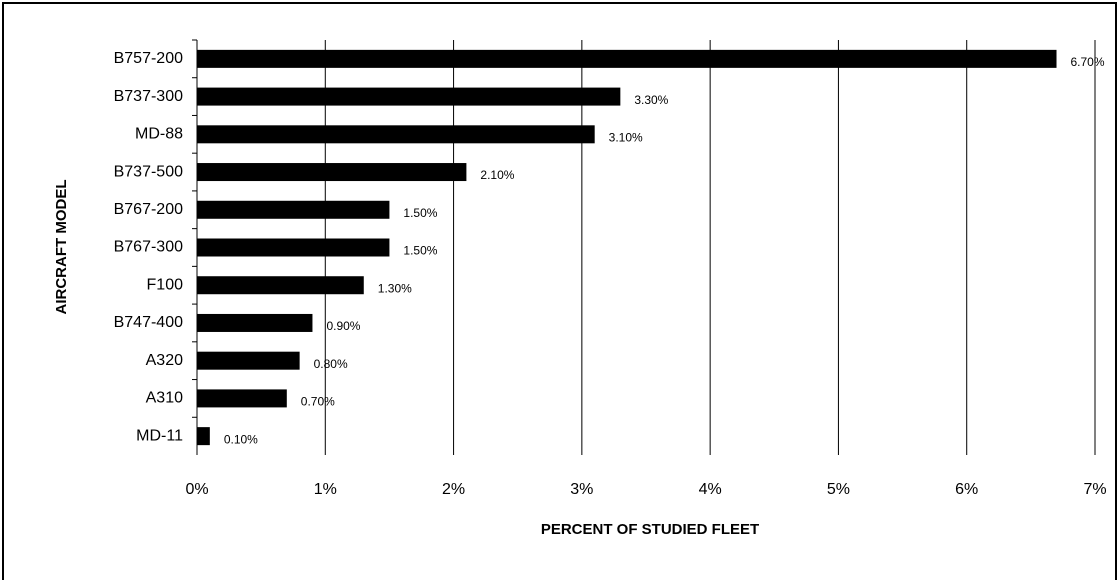  Describe the element at coordinates (148, 247) in the screenshot. I see `y-tick-label: B767-300` at that location.